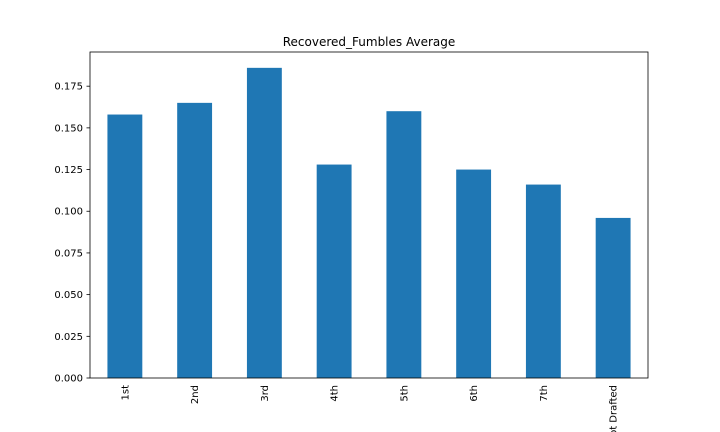 The height and width of the screenshot is (432, 720). Describe the element at coordinates (369, 42) in the screenshot. I see `chart-title: Recovered_Fumbles Average` at that location.